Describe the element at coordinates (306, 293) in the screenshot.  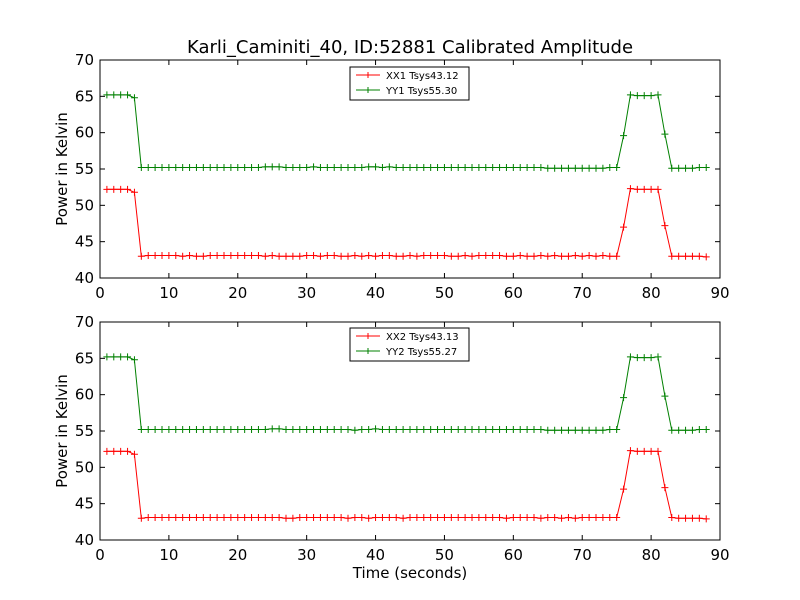
I see `x-tick-label: 30` at that location.